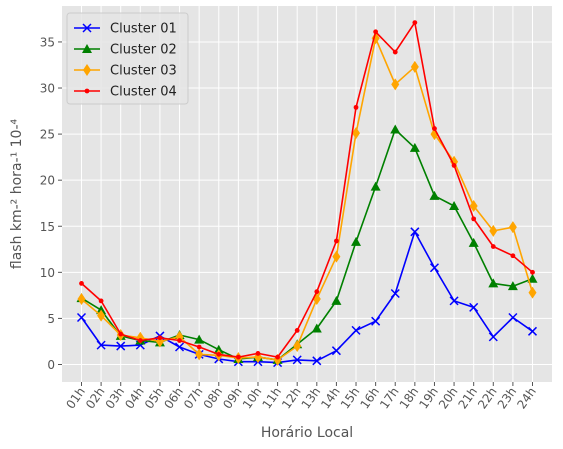 Image resolution: width=563 pixels, height=449 pixels. I want to click on x-tick-label: 04h, so click(134, 398).